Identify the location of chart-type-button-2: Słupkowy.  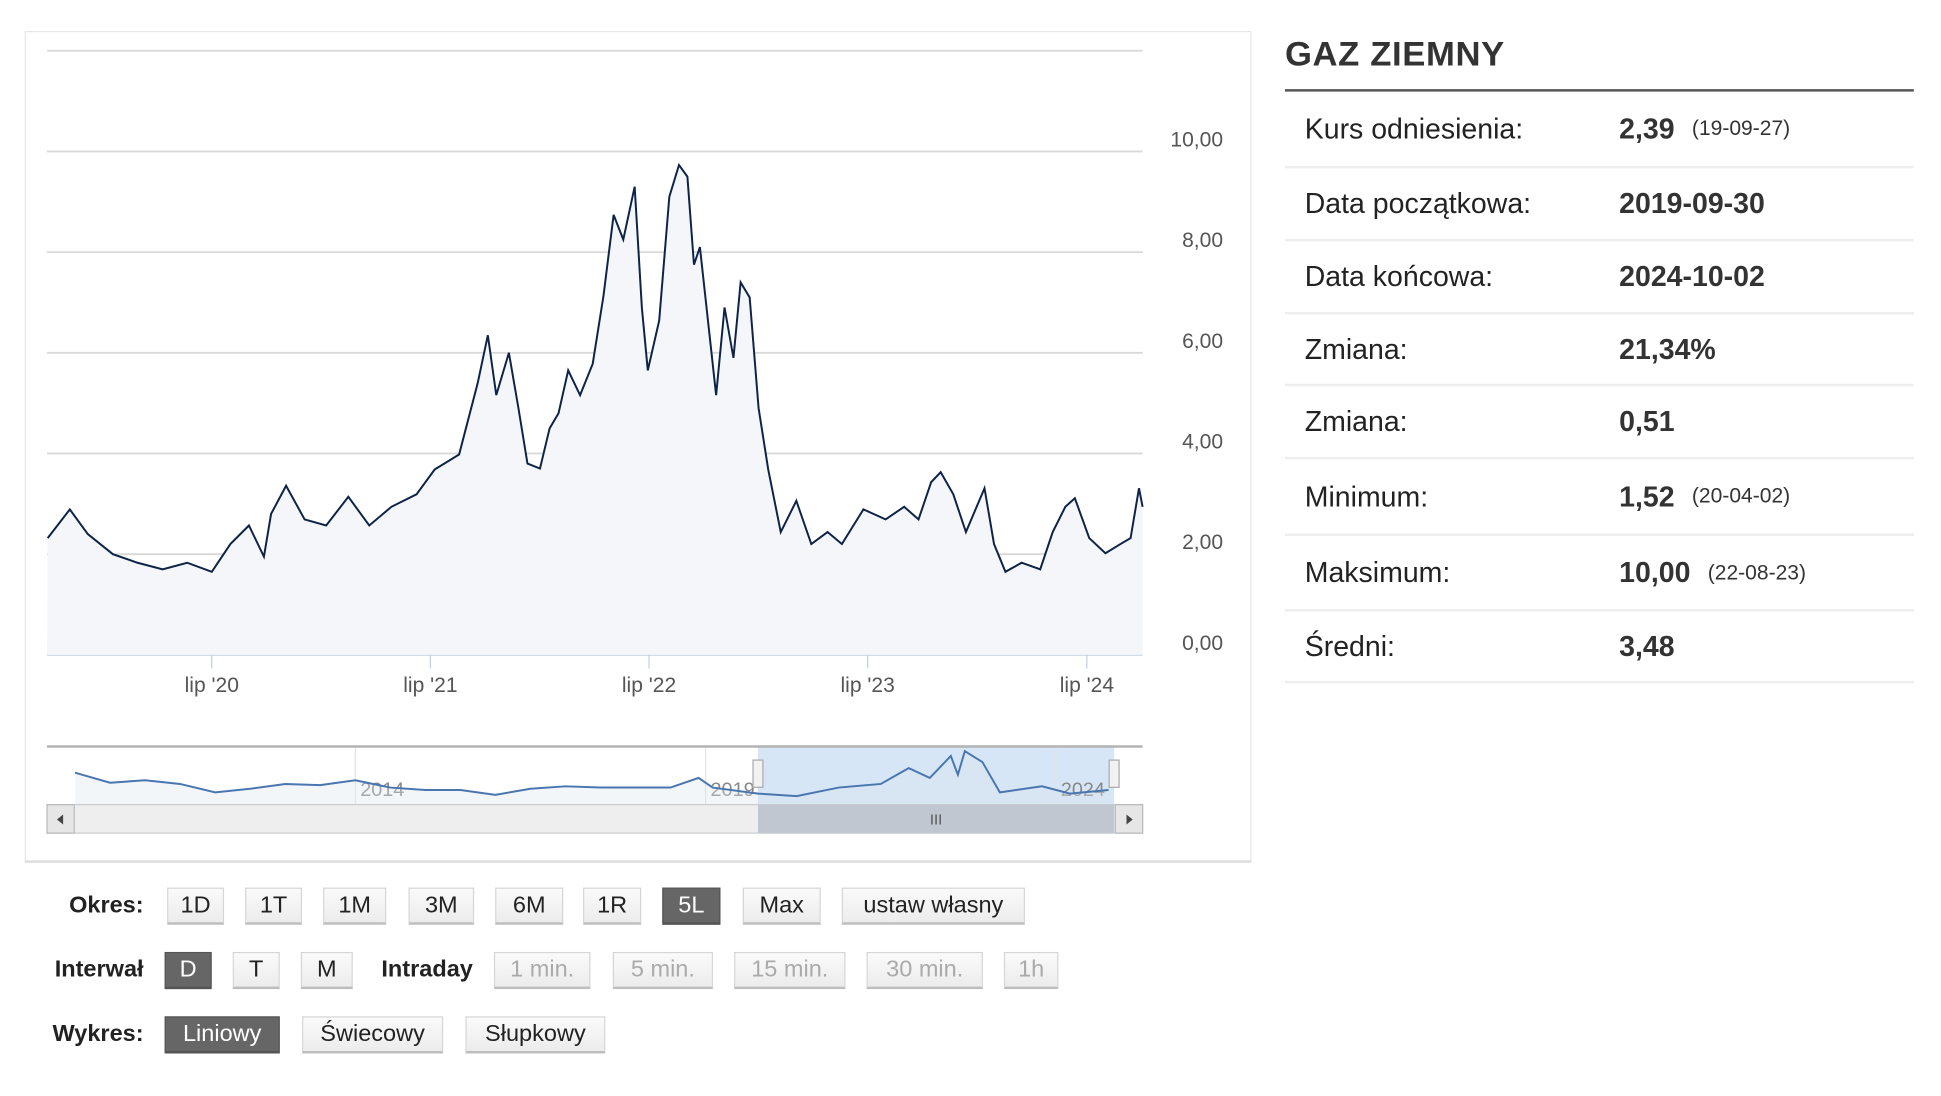
(535, 1034).